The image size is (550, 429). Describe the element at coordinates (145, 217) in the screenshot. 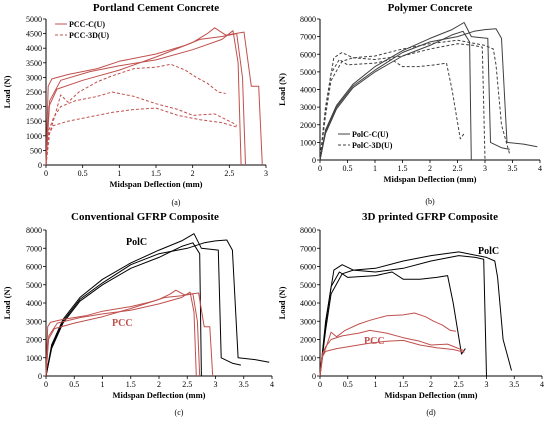

I see `chart-title: Conventional GFRP Composite` at that location.